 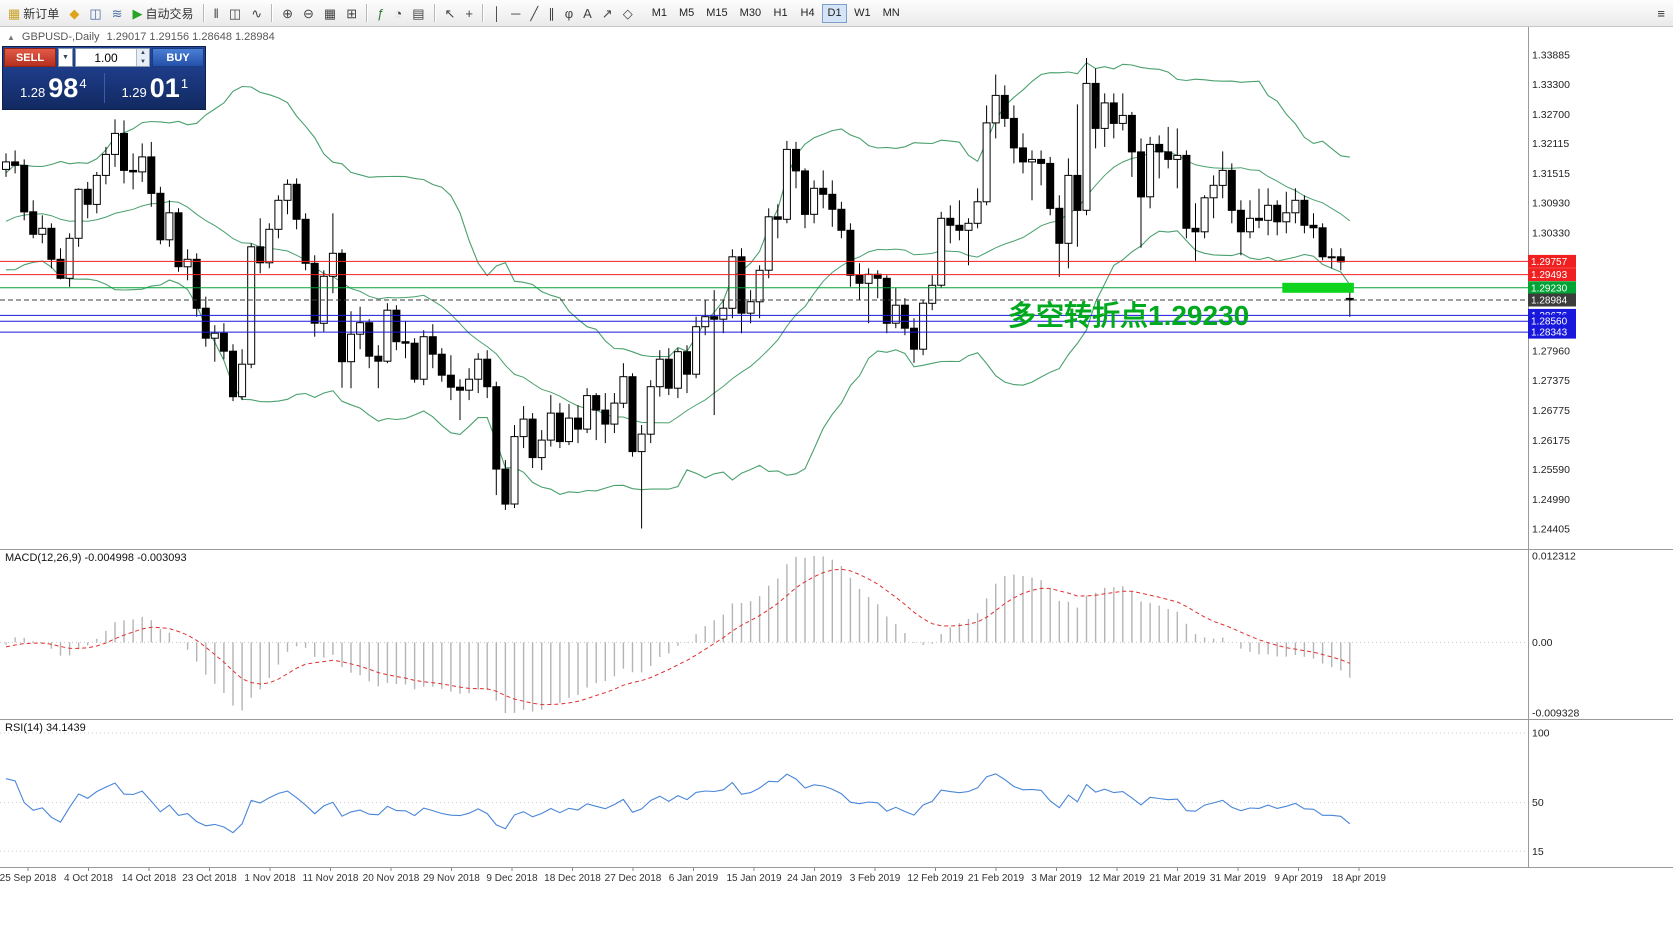 What do you see at coordinates (814, 878) in the screenshot?
I see `date-axis-label: 24 Jan 2019` at bounding box center [814, 878].